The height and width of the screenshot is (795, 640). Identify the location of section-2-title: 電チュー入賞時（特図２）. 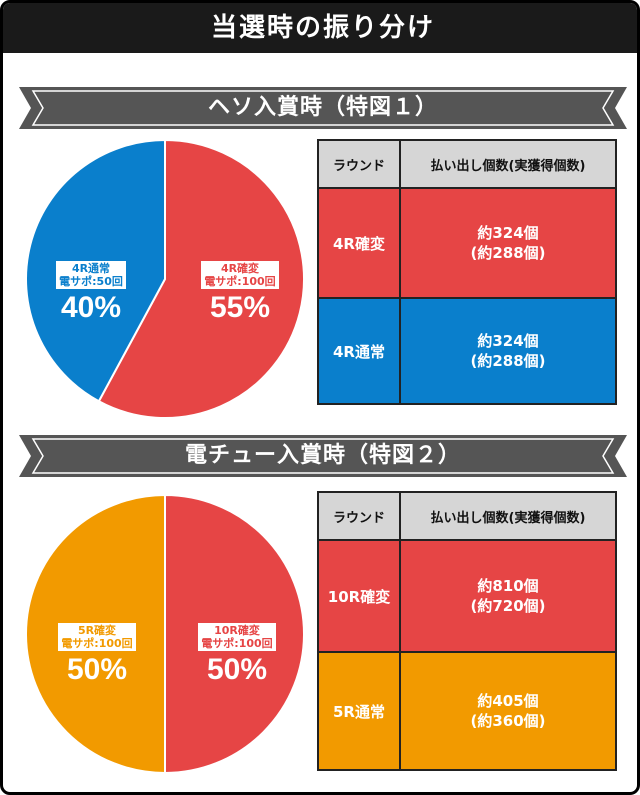
(322, 455).